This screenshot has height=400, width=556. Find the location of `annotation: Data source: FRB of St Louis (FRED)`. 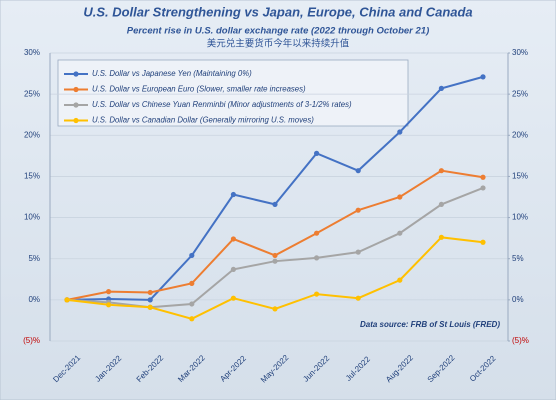

annotation: Data source: FRB of St Louis (FRED) is located at coordinates (430, 324).